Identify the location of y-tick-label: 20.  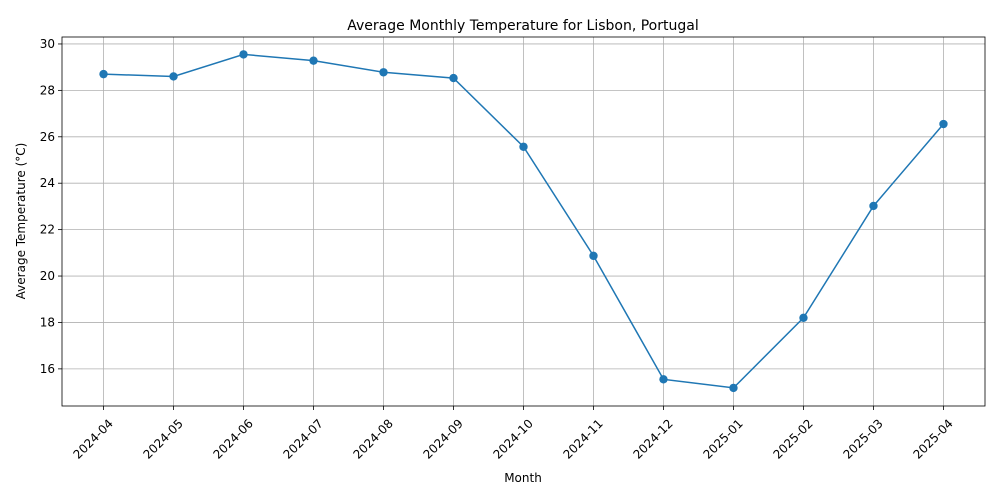
(47, 276).